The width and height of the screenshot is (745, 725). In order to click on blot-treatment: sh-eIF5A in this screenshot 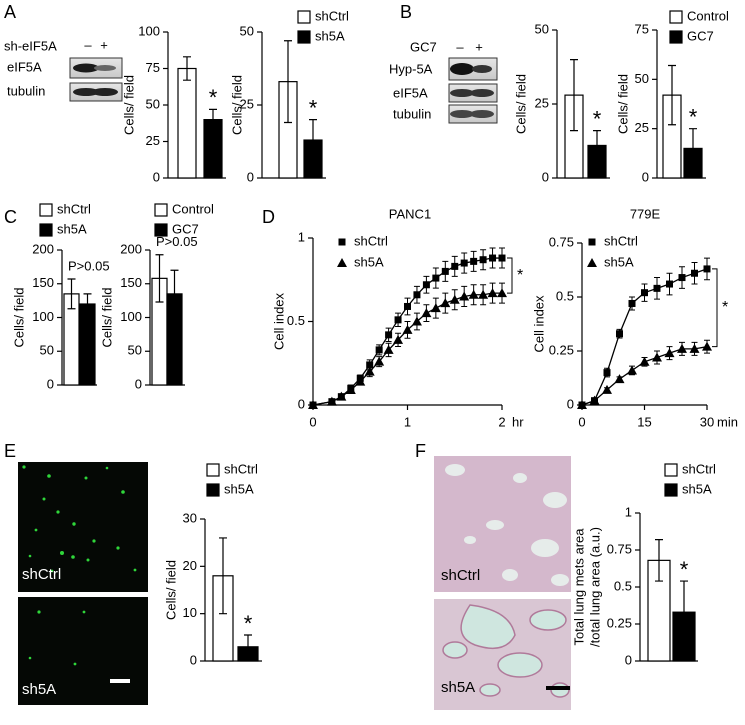, I will do `click(30, 45)`.